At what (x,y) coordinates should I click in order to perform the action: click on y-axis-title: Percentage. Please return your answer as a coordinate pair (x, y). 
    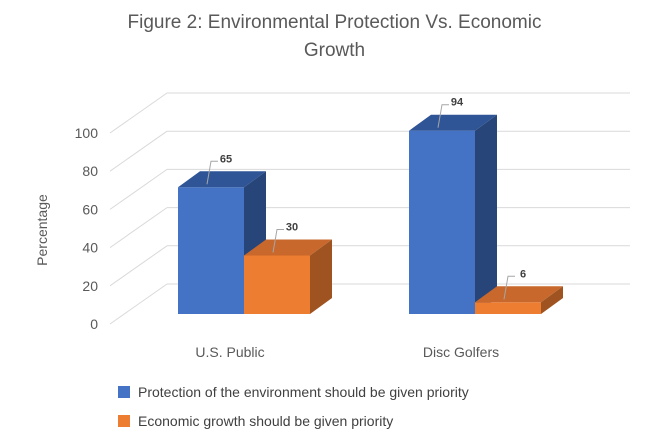
    Looking at the image, I should click on (42, 230).